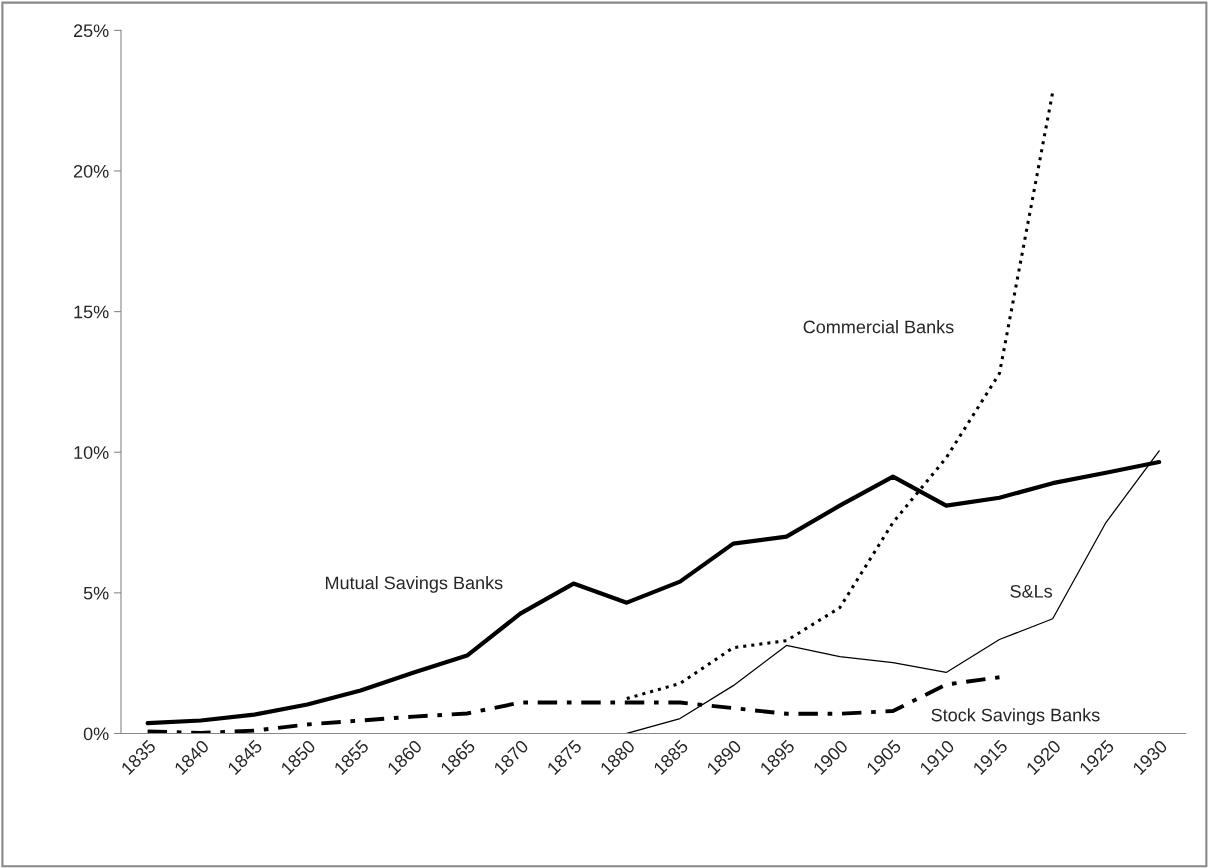 The image size is (1210, 868). Describe the element at coordinates (91, 171) in the screenshot. I see `y-tick-label: 20%` at that location.